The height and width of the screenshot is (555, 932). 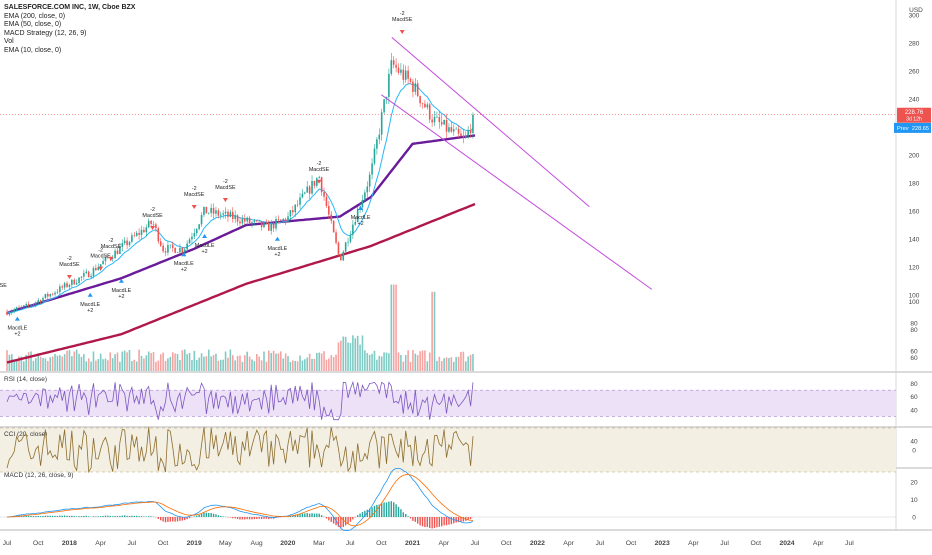 I want to click on signal-count: -2, so click(x=111, y=241).